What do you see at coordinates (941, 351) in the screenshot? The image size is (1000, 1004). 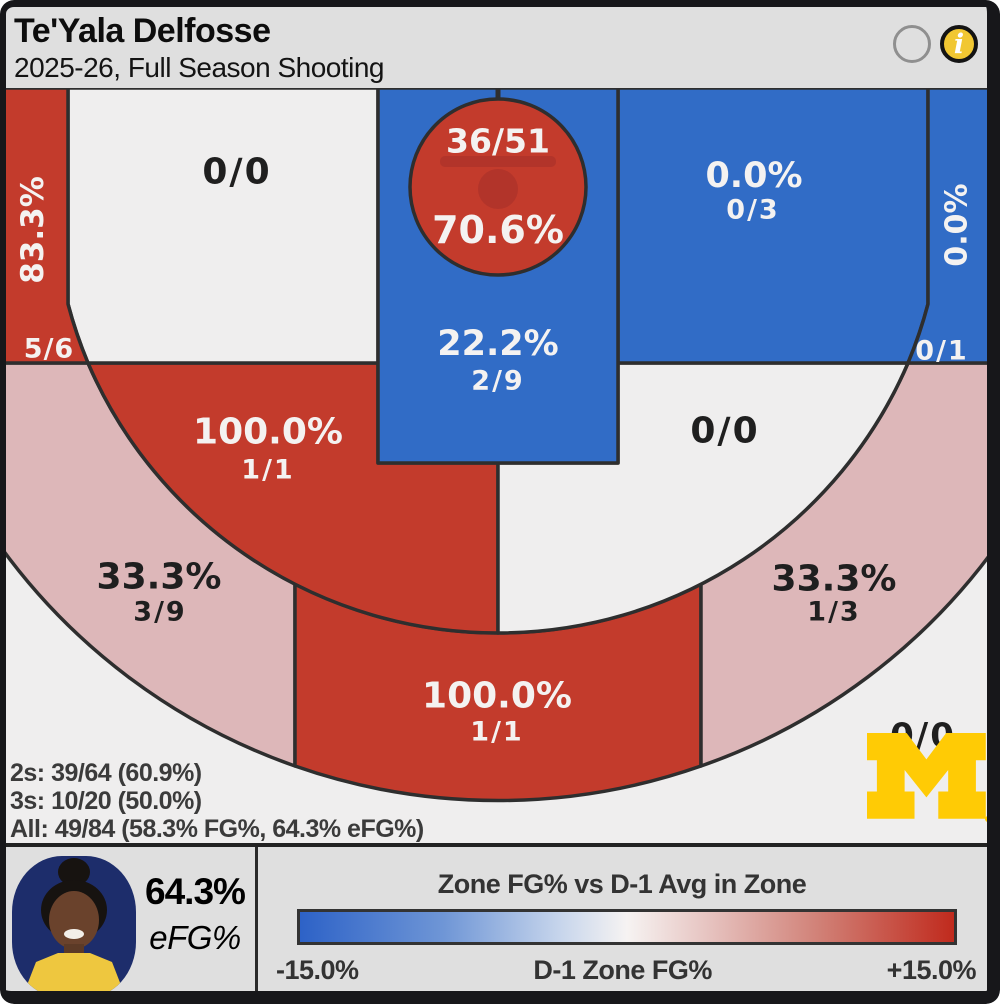 I see `right-corner-3-count: 0/1` at bounding box center [941, 351].